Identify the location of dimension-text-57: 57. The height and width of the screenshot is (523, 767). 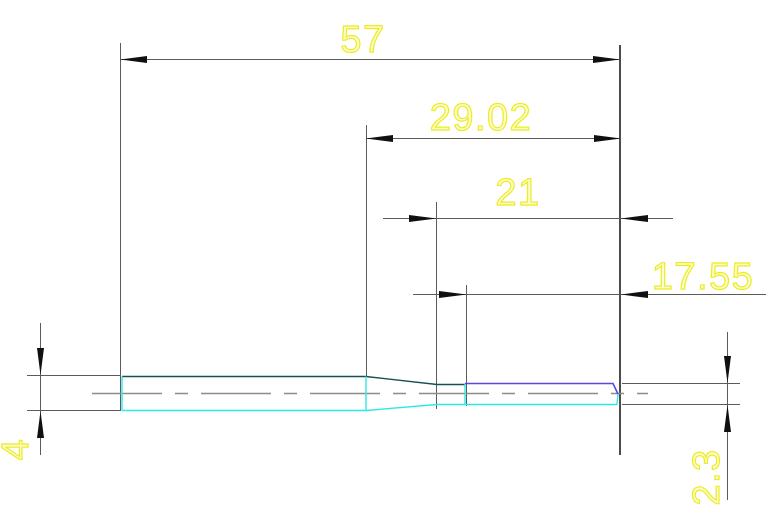
(362, 40).